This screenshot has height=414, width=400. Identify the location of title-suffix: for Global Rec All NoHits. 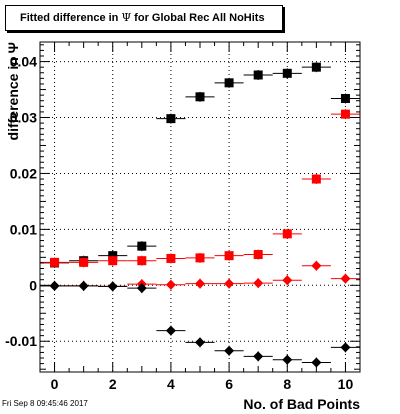
(198, 18).